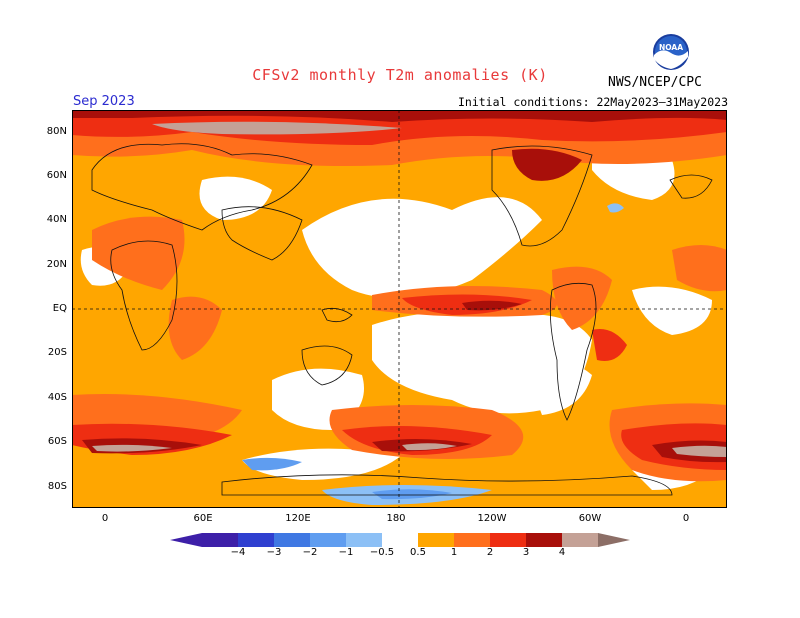  I want to click on colorbar-label: −2, so click(310, 552).